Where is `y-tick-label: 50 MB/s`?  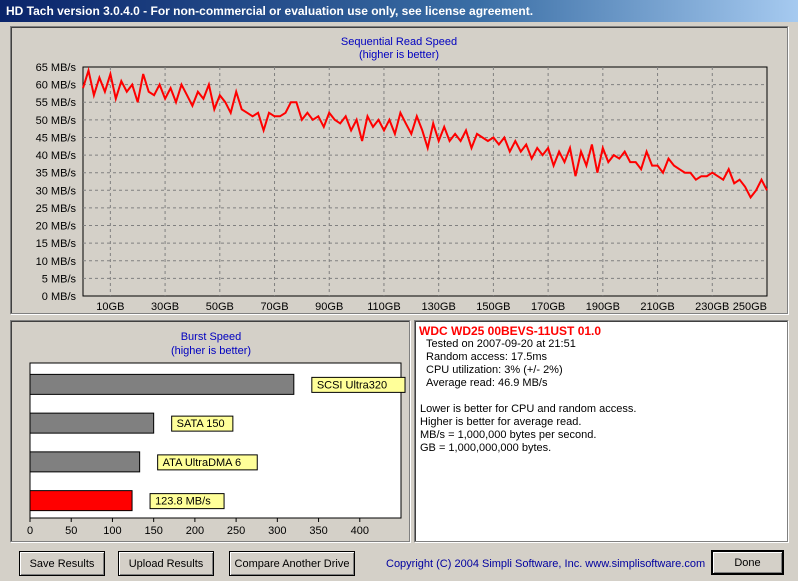 y-tick-label: 50 MB/s is located at coordinates (56, 121).